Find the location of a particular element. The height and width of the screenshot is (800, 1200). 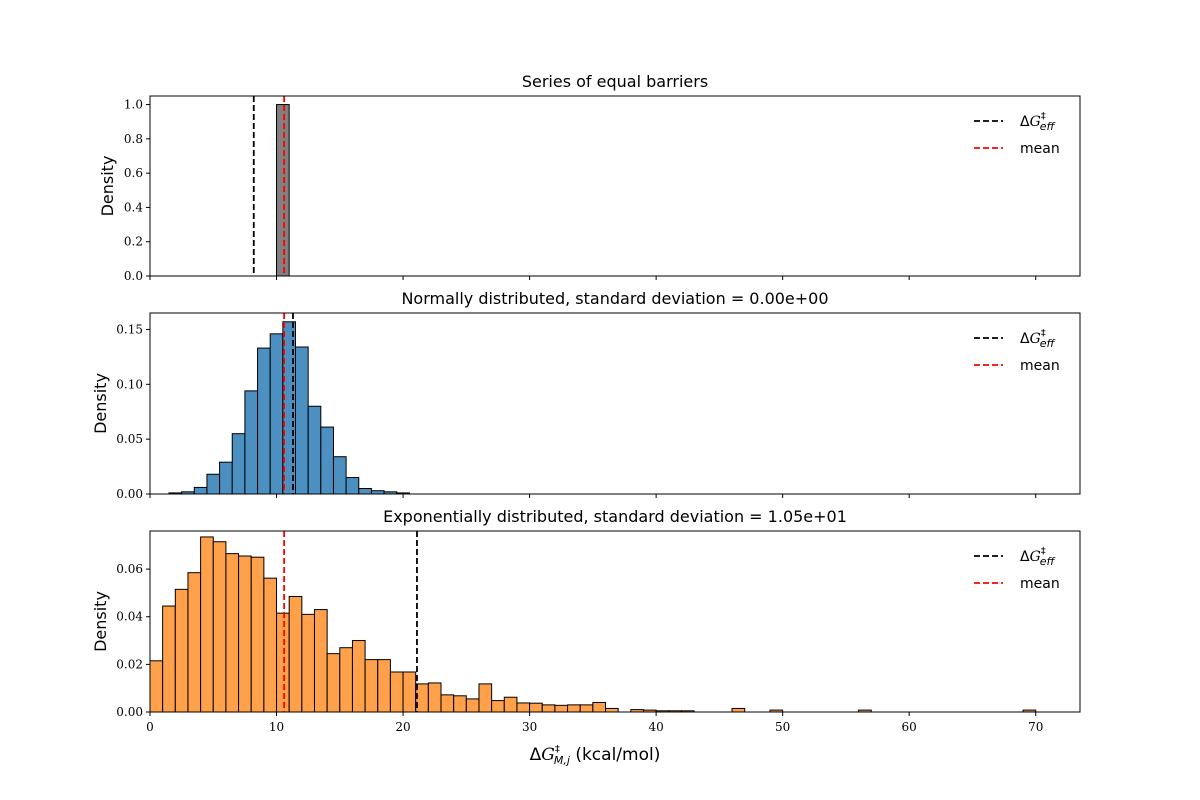

x-axis-label: ΔG‡ M,j (kcal/mol) is located at coordinates (595, 755).